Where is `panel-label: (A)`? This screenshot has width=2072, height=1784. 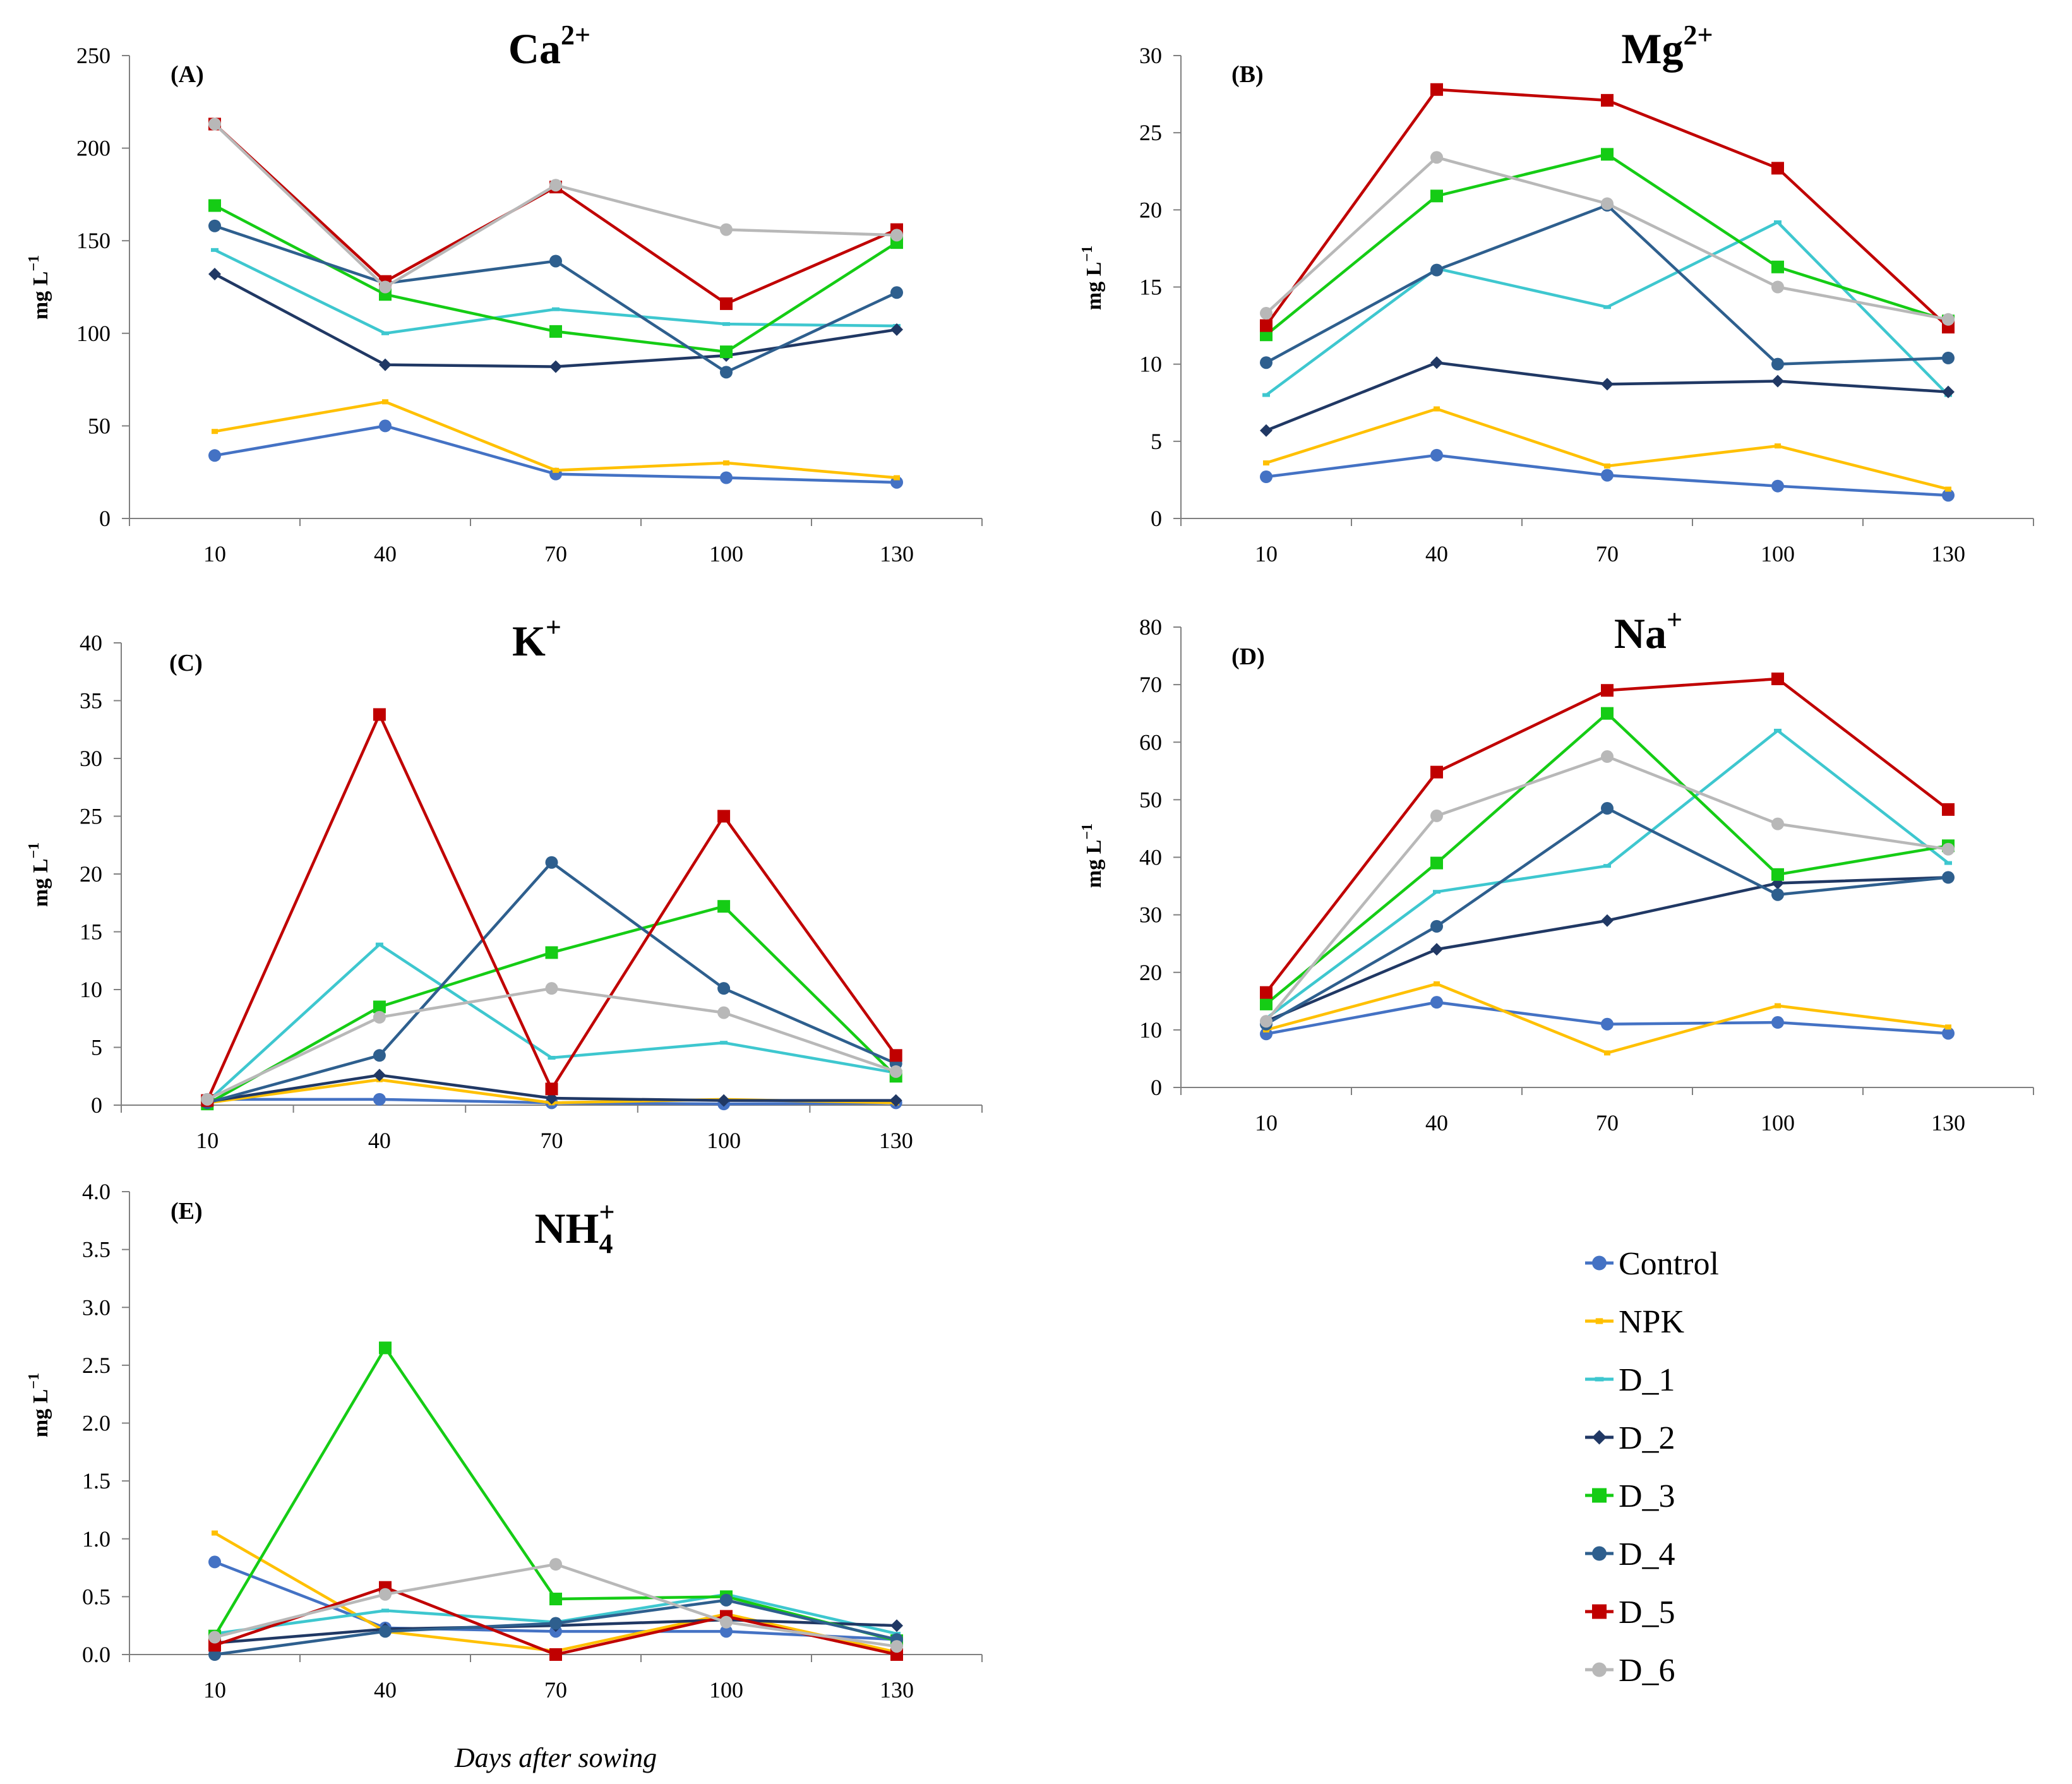
panel-label: (A) is located at coordinates (187, 74).